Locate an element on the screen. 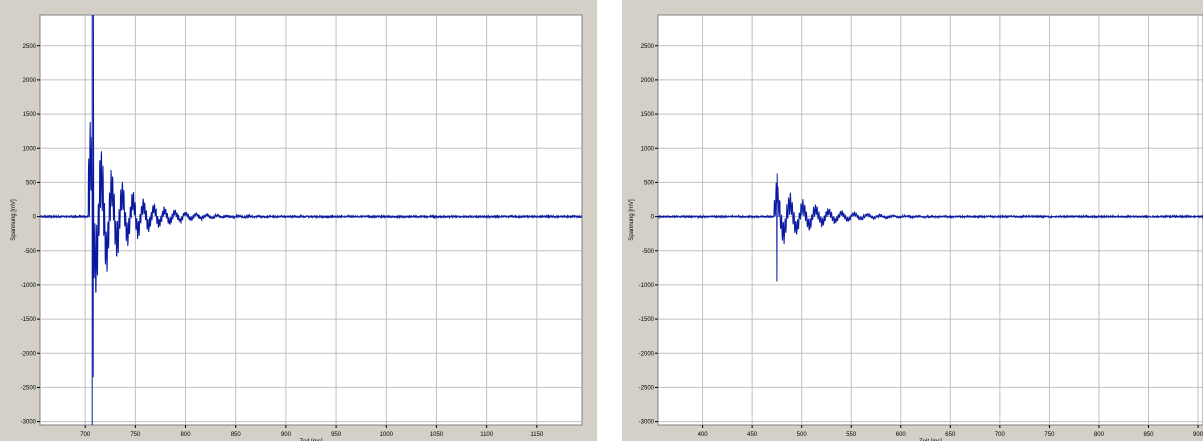  series-trace is located at coordinates (930, 227).